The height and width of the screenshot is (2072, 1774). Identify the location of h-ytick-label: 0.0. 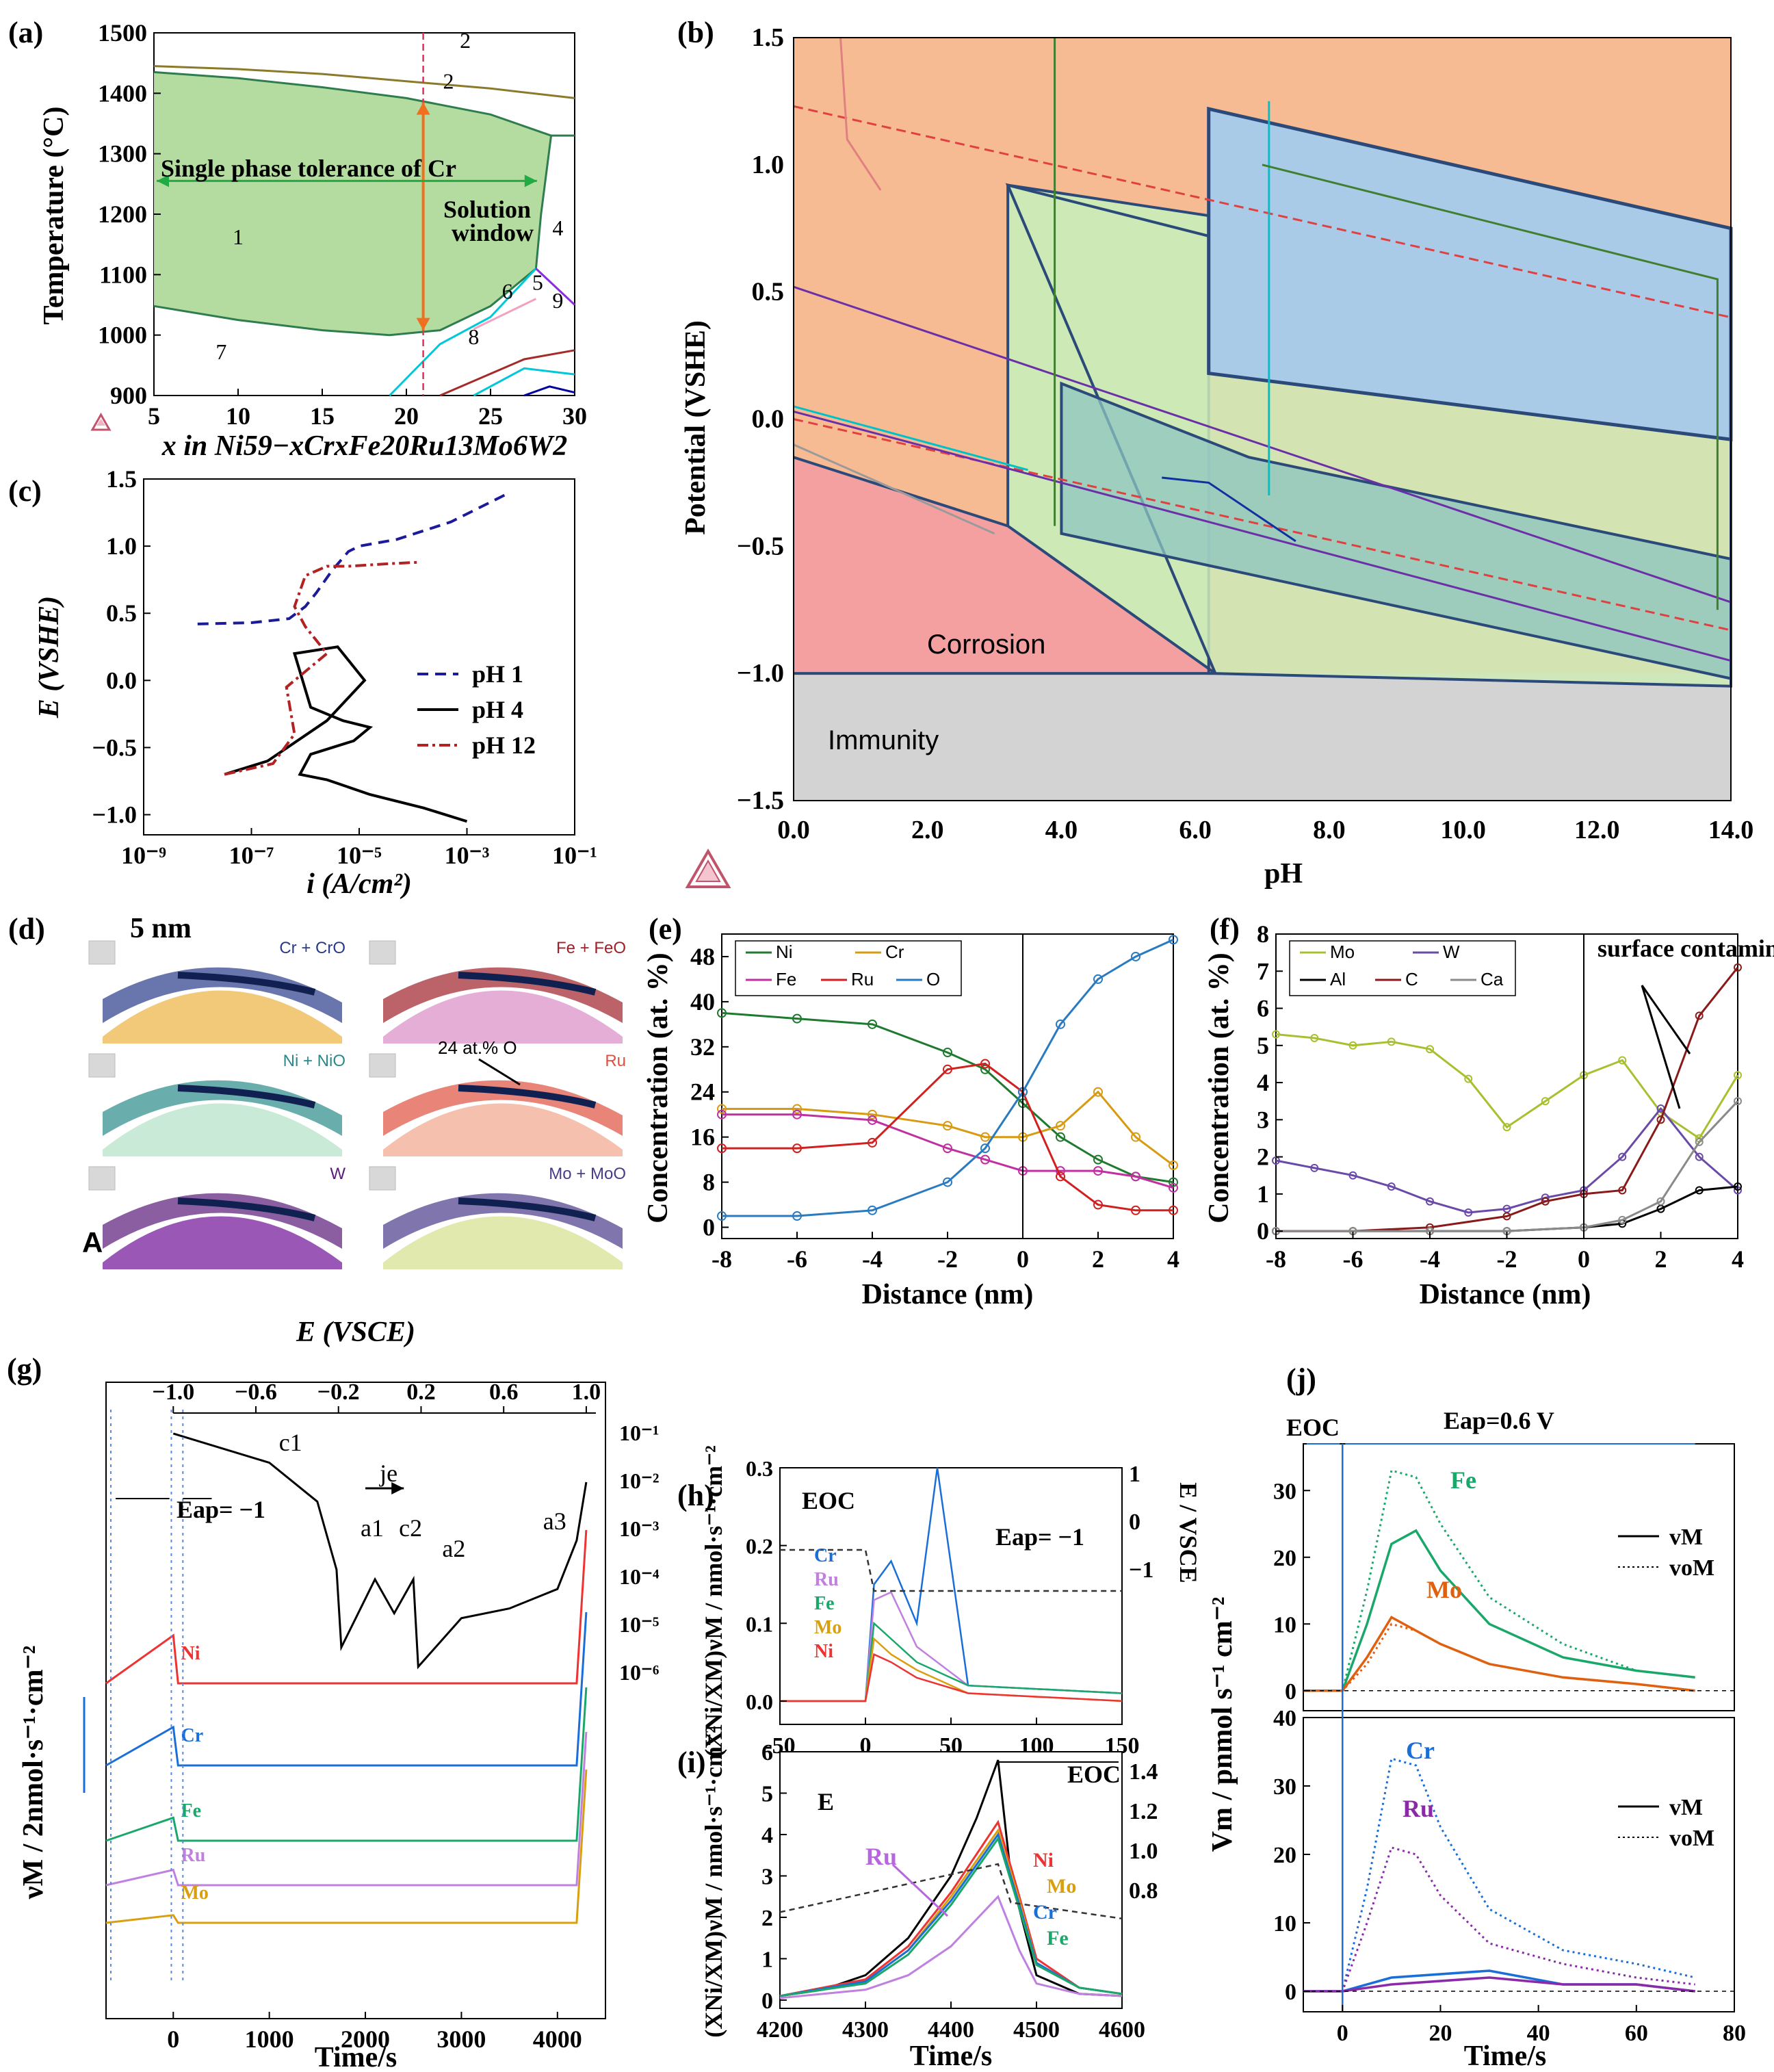
(759, 1701).